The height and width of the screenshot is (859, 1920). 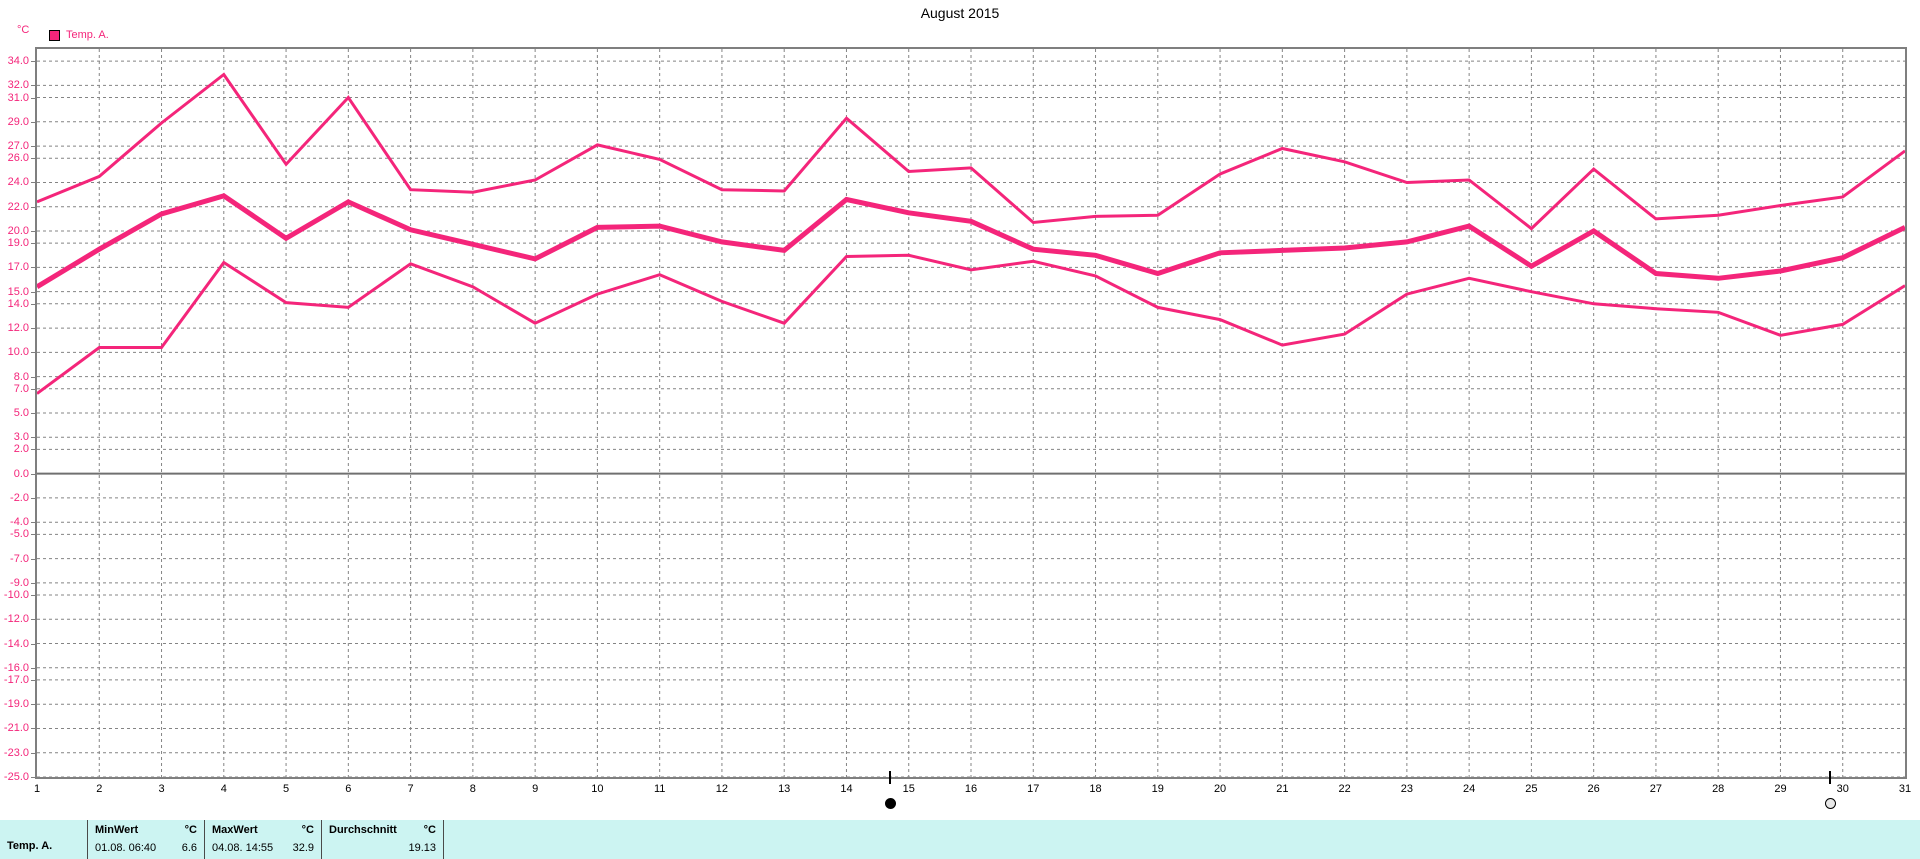 What do you see at coordinates (16, 753) in the screenshot?
I see `y-axis-tick-label: -23.0` at bounding box center [16, 753].